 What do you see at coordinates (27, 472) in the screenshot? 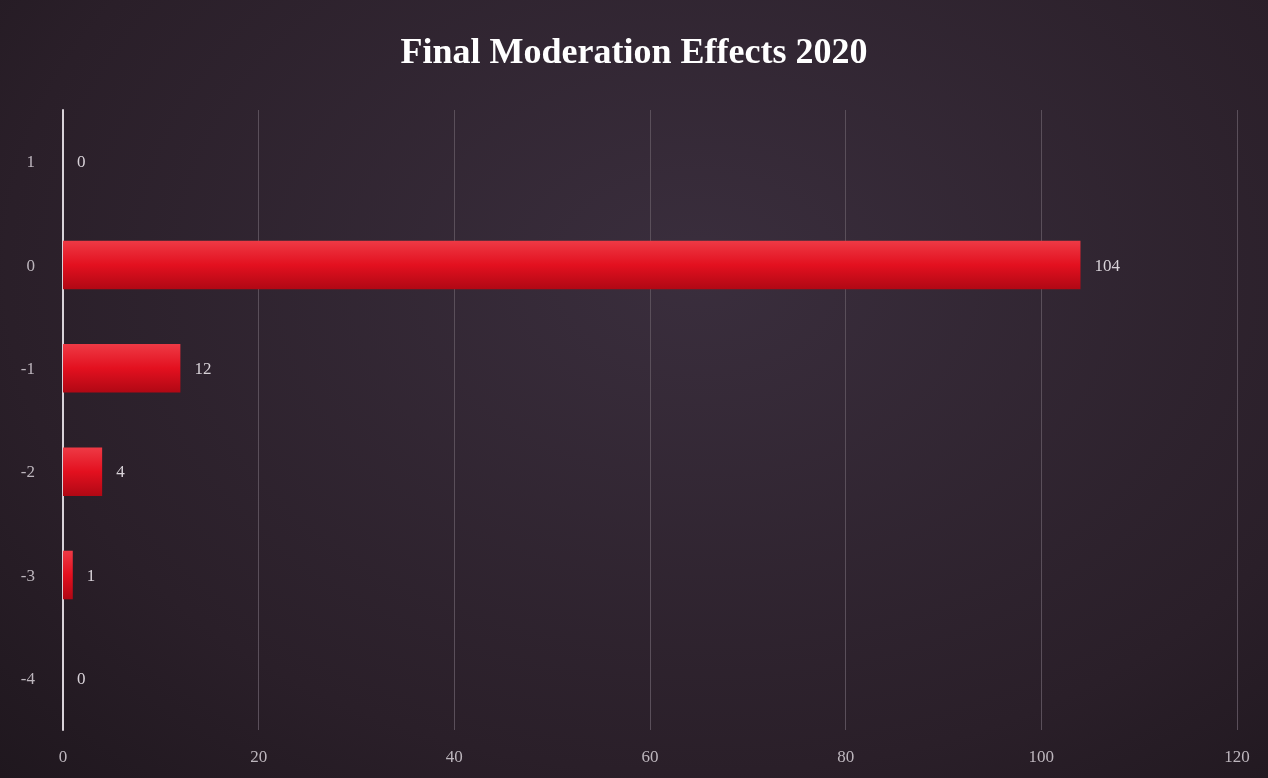
I see `y-tick-label: -2` at bounding box center [27, 472].